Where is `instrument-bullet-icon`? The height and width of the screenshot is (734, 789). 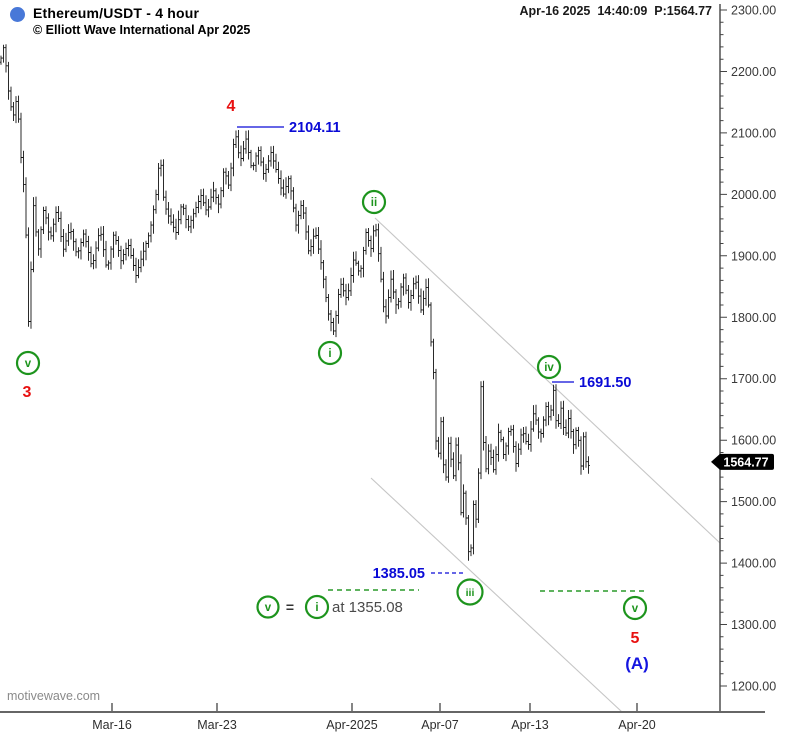 instrument-bullet-icon is located at coordinates (17, 14).